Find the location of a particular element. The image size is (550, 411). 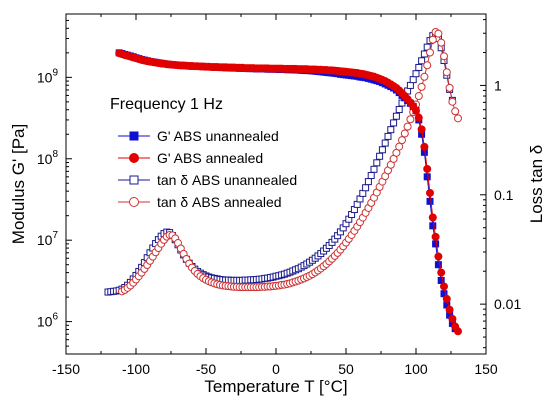

right-y-tick-label: 1 is located at coordinates (498, 85).